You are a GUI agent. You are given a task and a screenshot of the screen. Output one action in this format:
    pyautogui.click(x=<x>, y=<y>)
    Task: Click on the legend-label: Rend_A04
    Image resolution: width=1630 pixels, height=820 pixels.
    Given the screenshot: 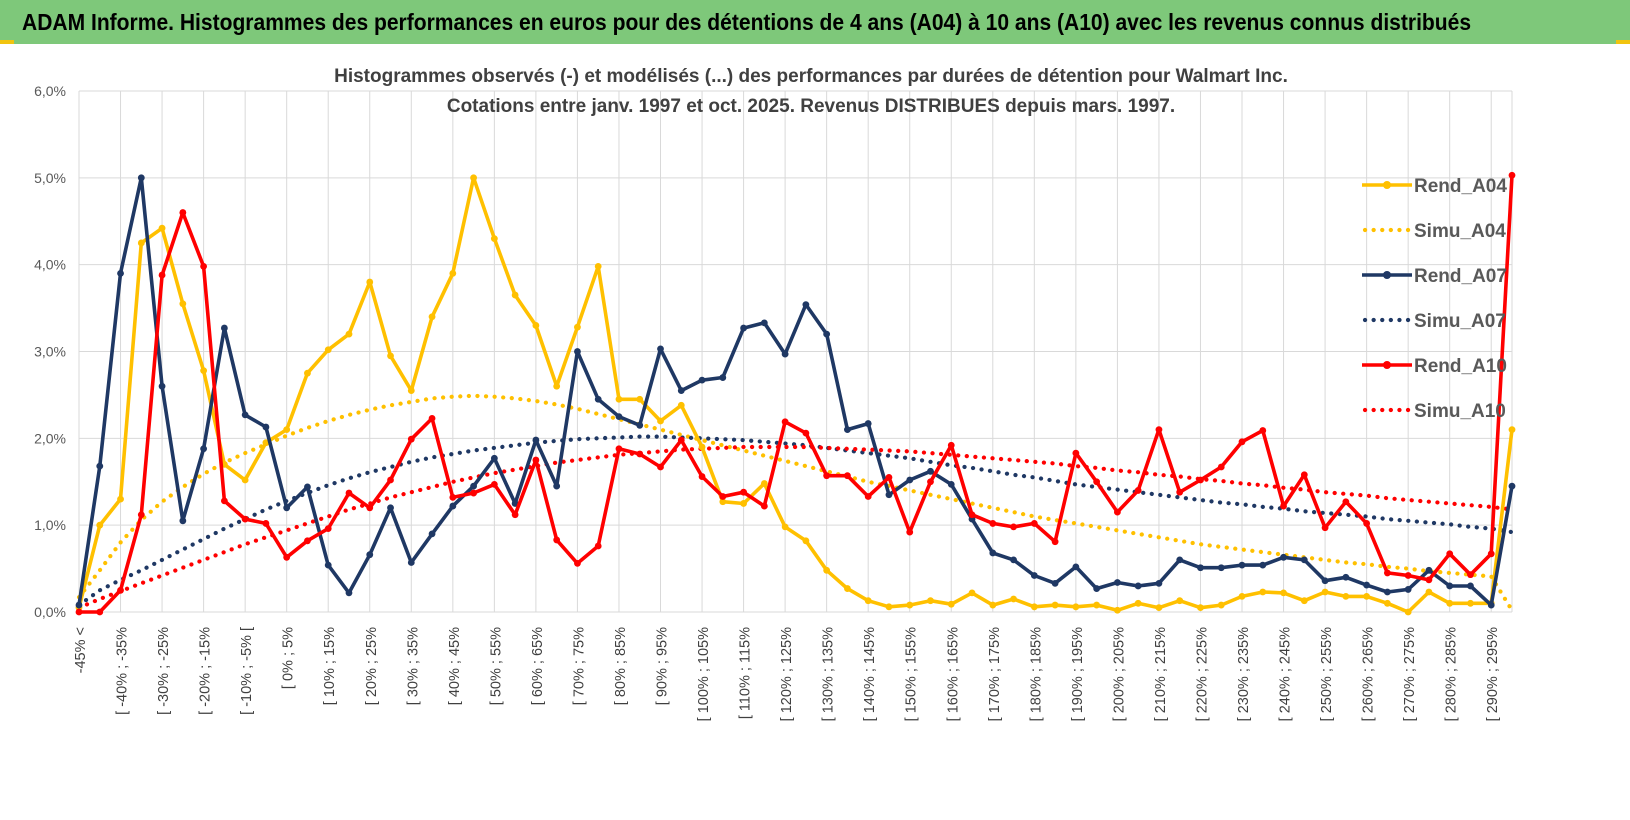 What is the action you would take?
    pyautogui.click(x=1460, y=186)
    